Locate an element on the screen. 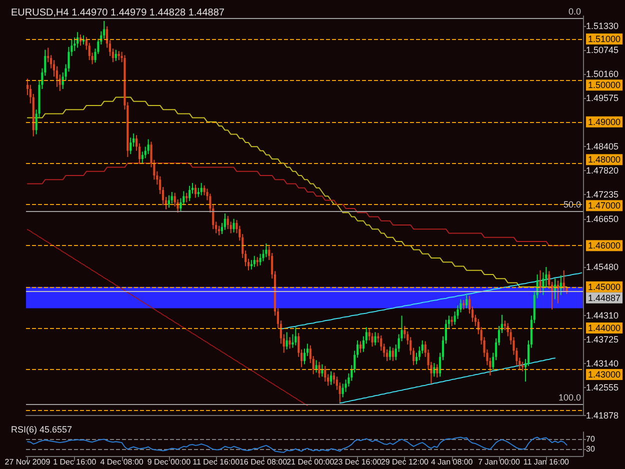  x-tick-label: 11 Jan 16:00 is located at coordinates (546, 462).